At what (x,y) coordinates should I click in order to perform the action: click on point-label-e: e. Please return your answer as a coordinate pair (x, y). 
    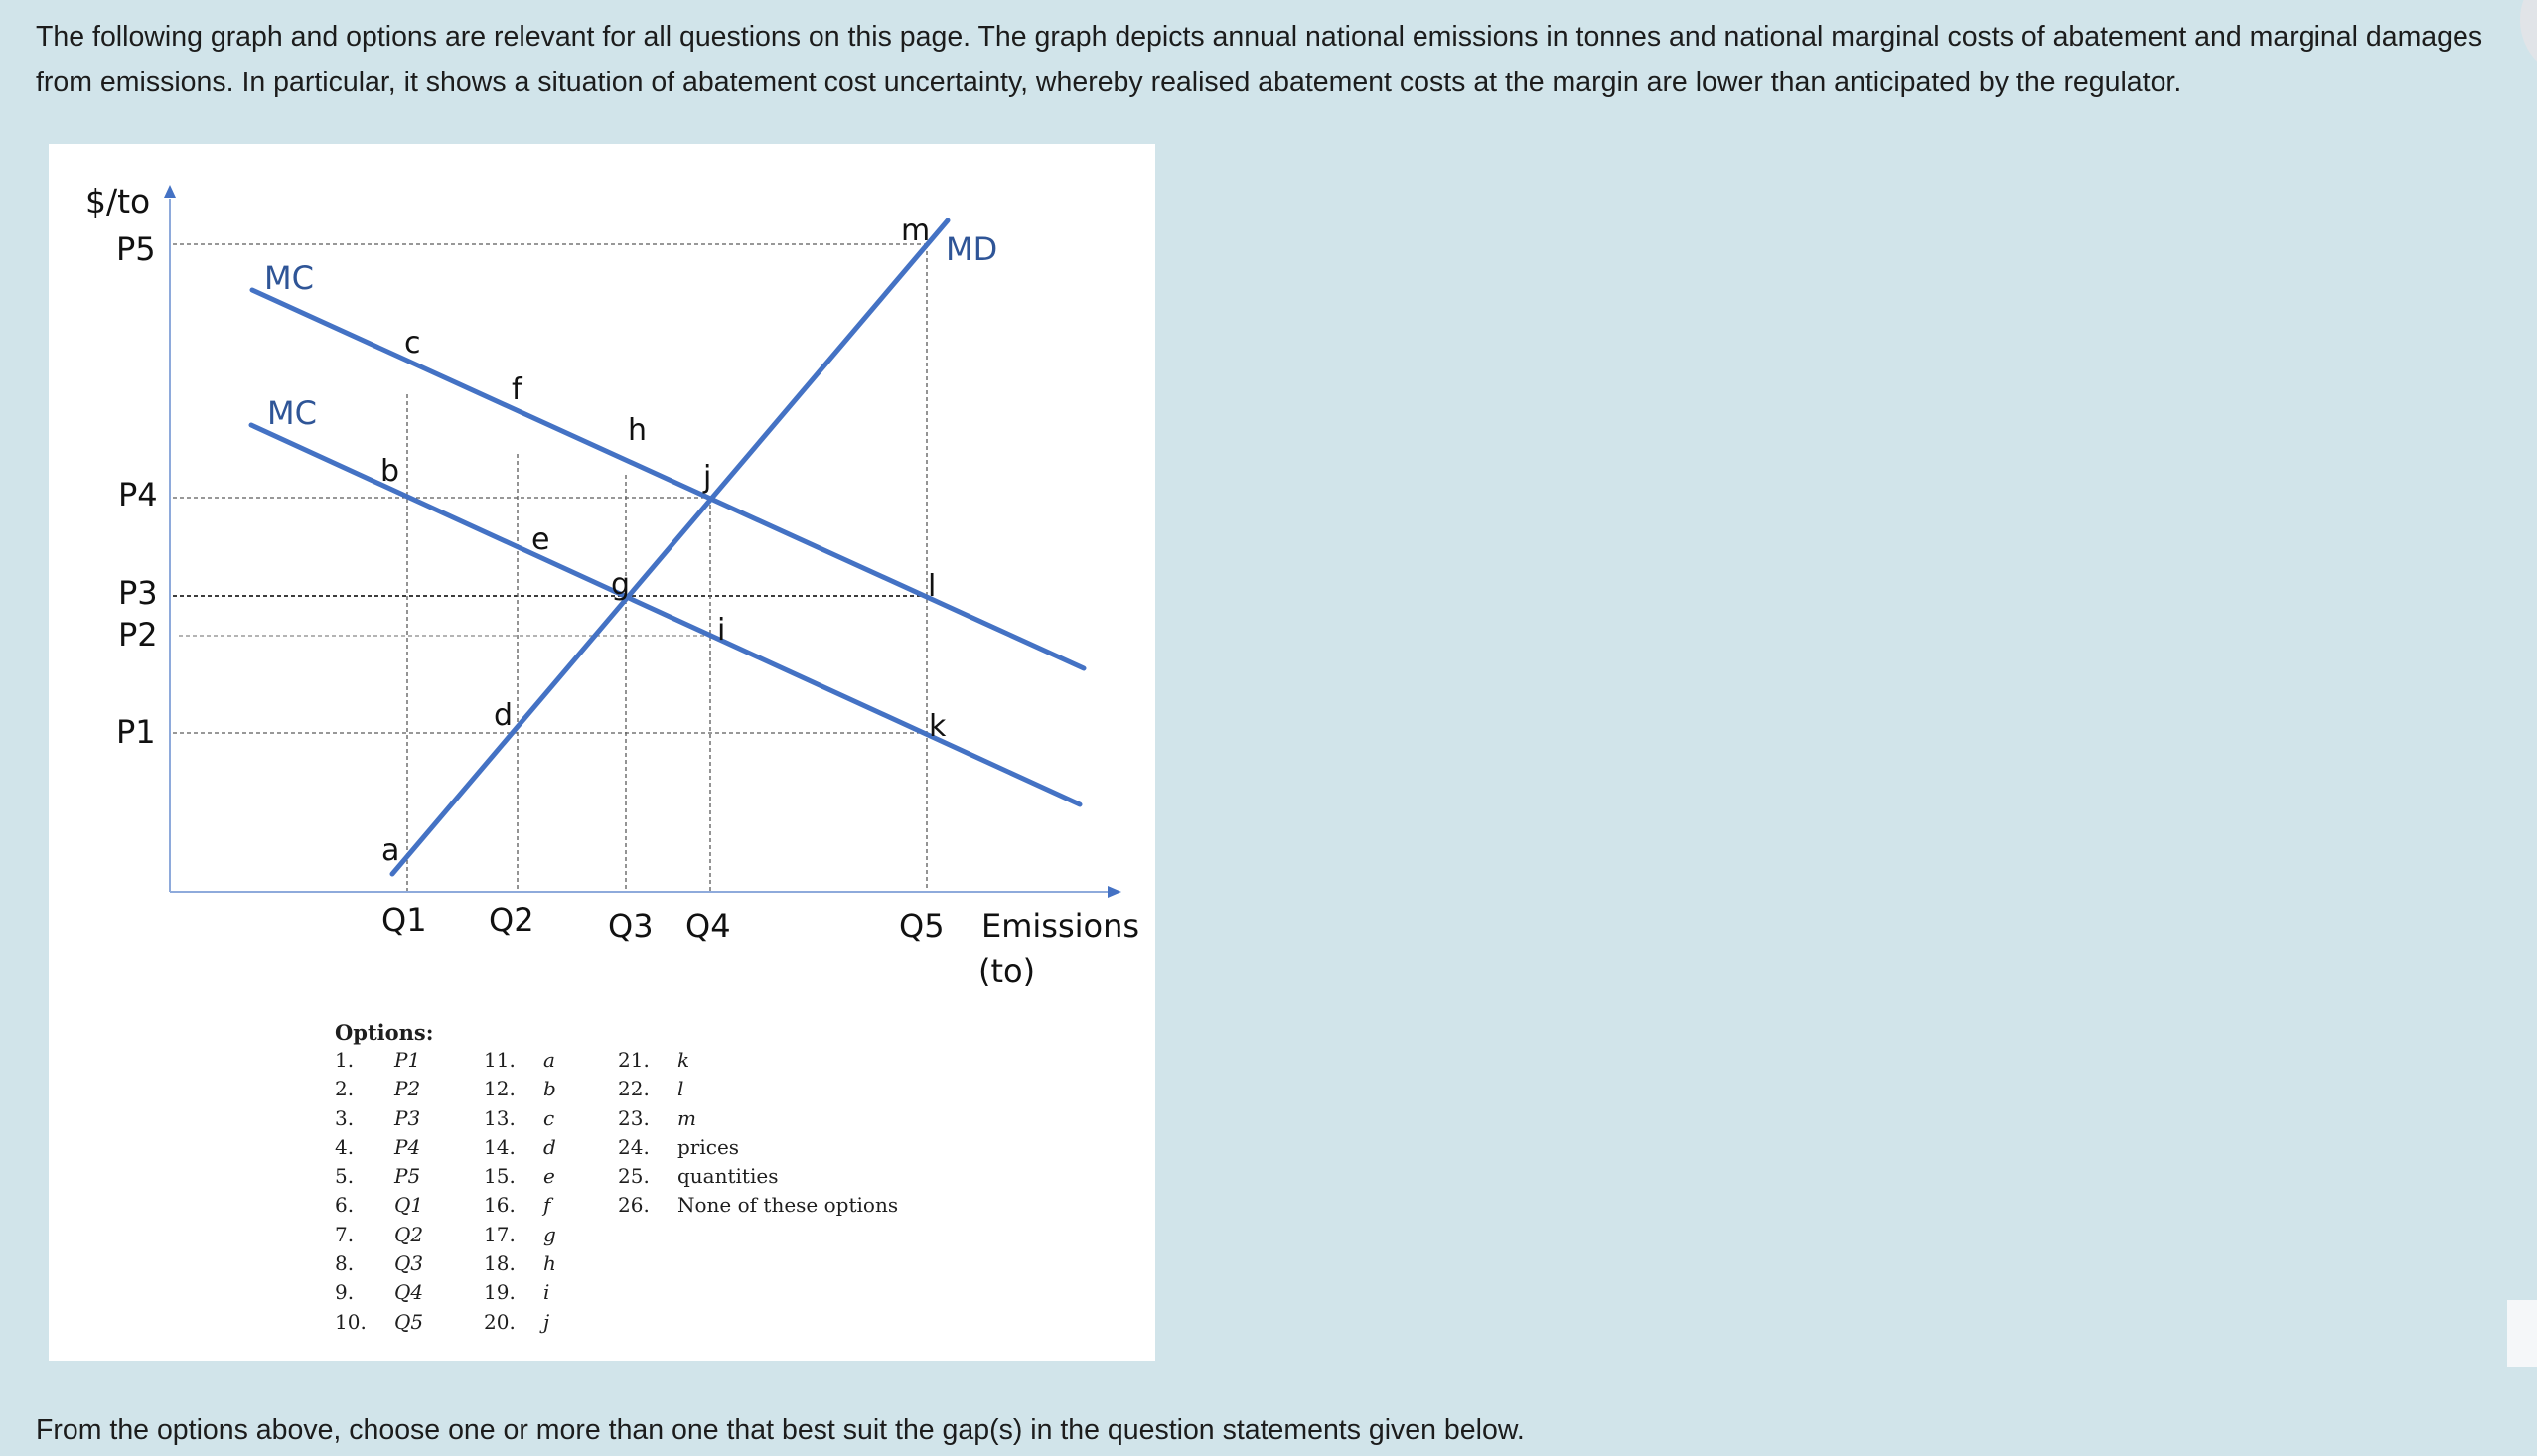
    Looking at the image, I should click on (540, 539).